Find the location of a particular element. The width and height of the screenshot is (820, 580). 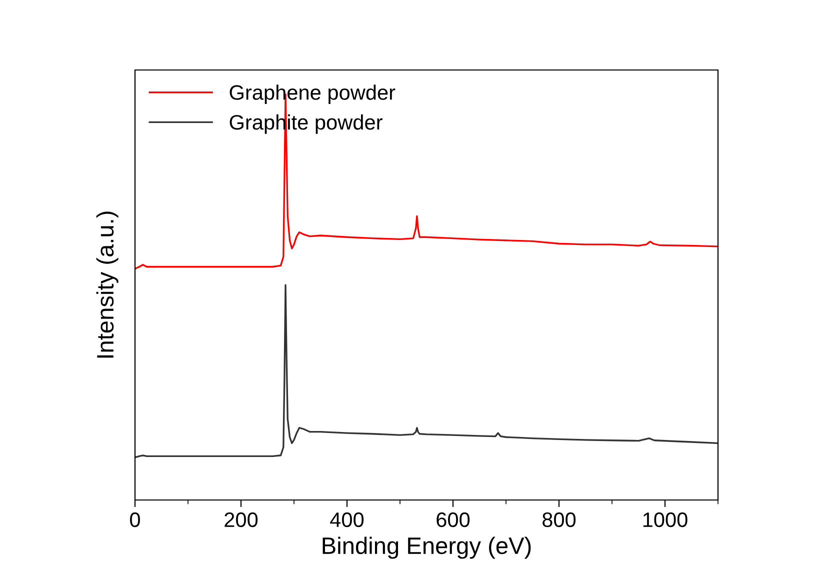

x-tick-label: 200 is located at coordinates (241, 520).